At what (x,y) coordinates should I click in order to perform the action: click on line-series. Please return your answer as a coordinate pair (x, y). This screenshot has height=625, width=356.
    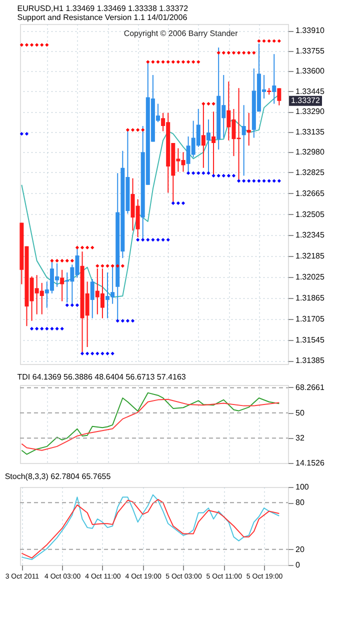
    Looking at the image, I should click on (150, 423).